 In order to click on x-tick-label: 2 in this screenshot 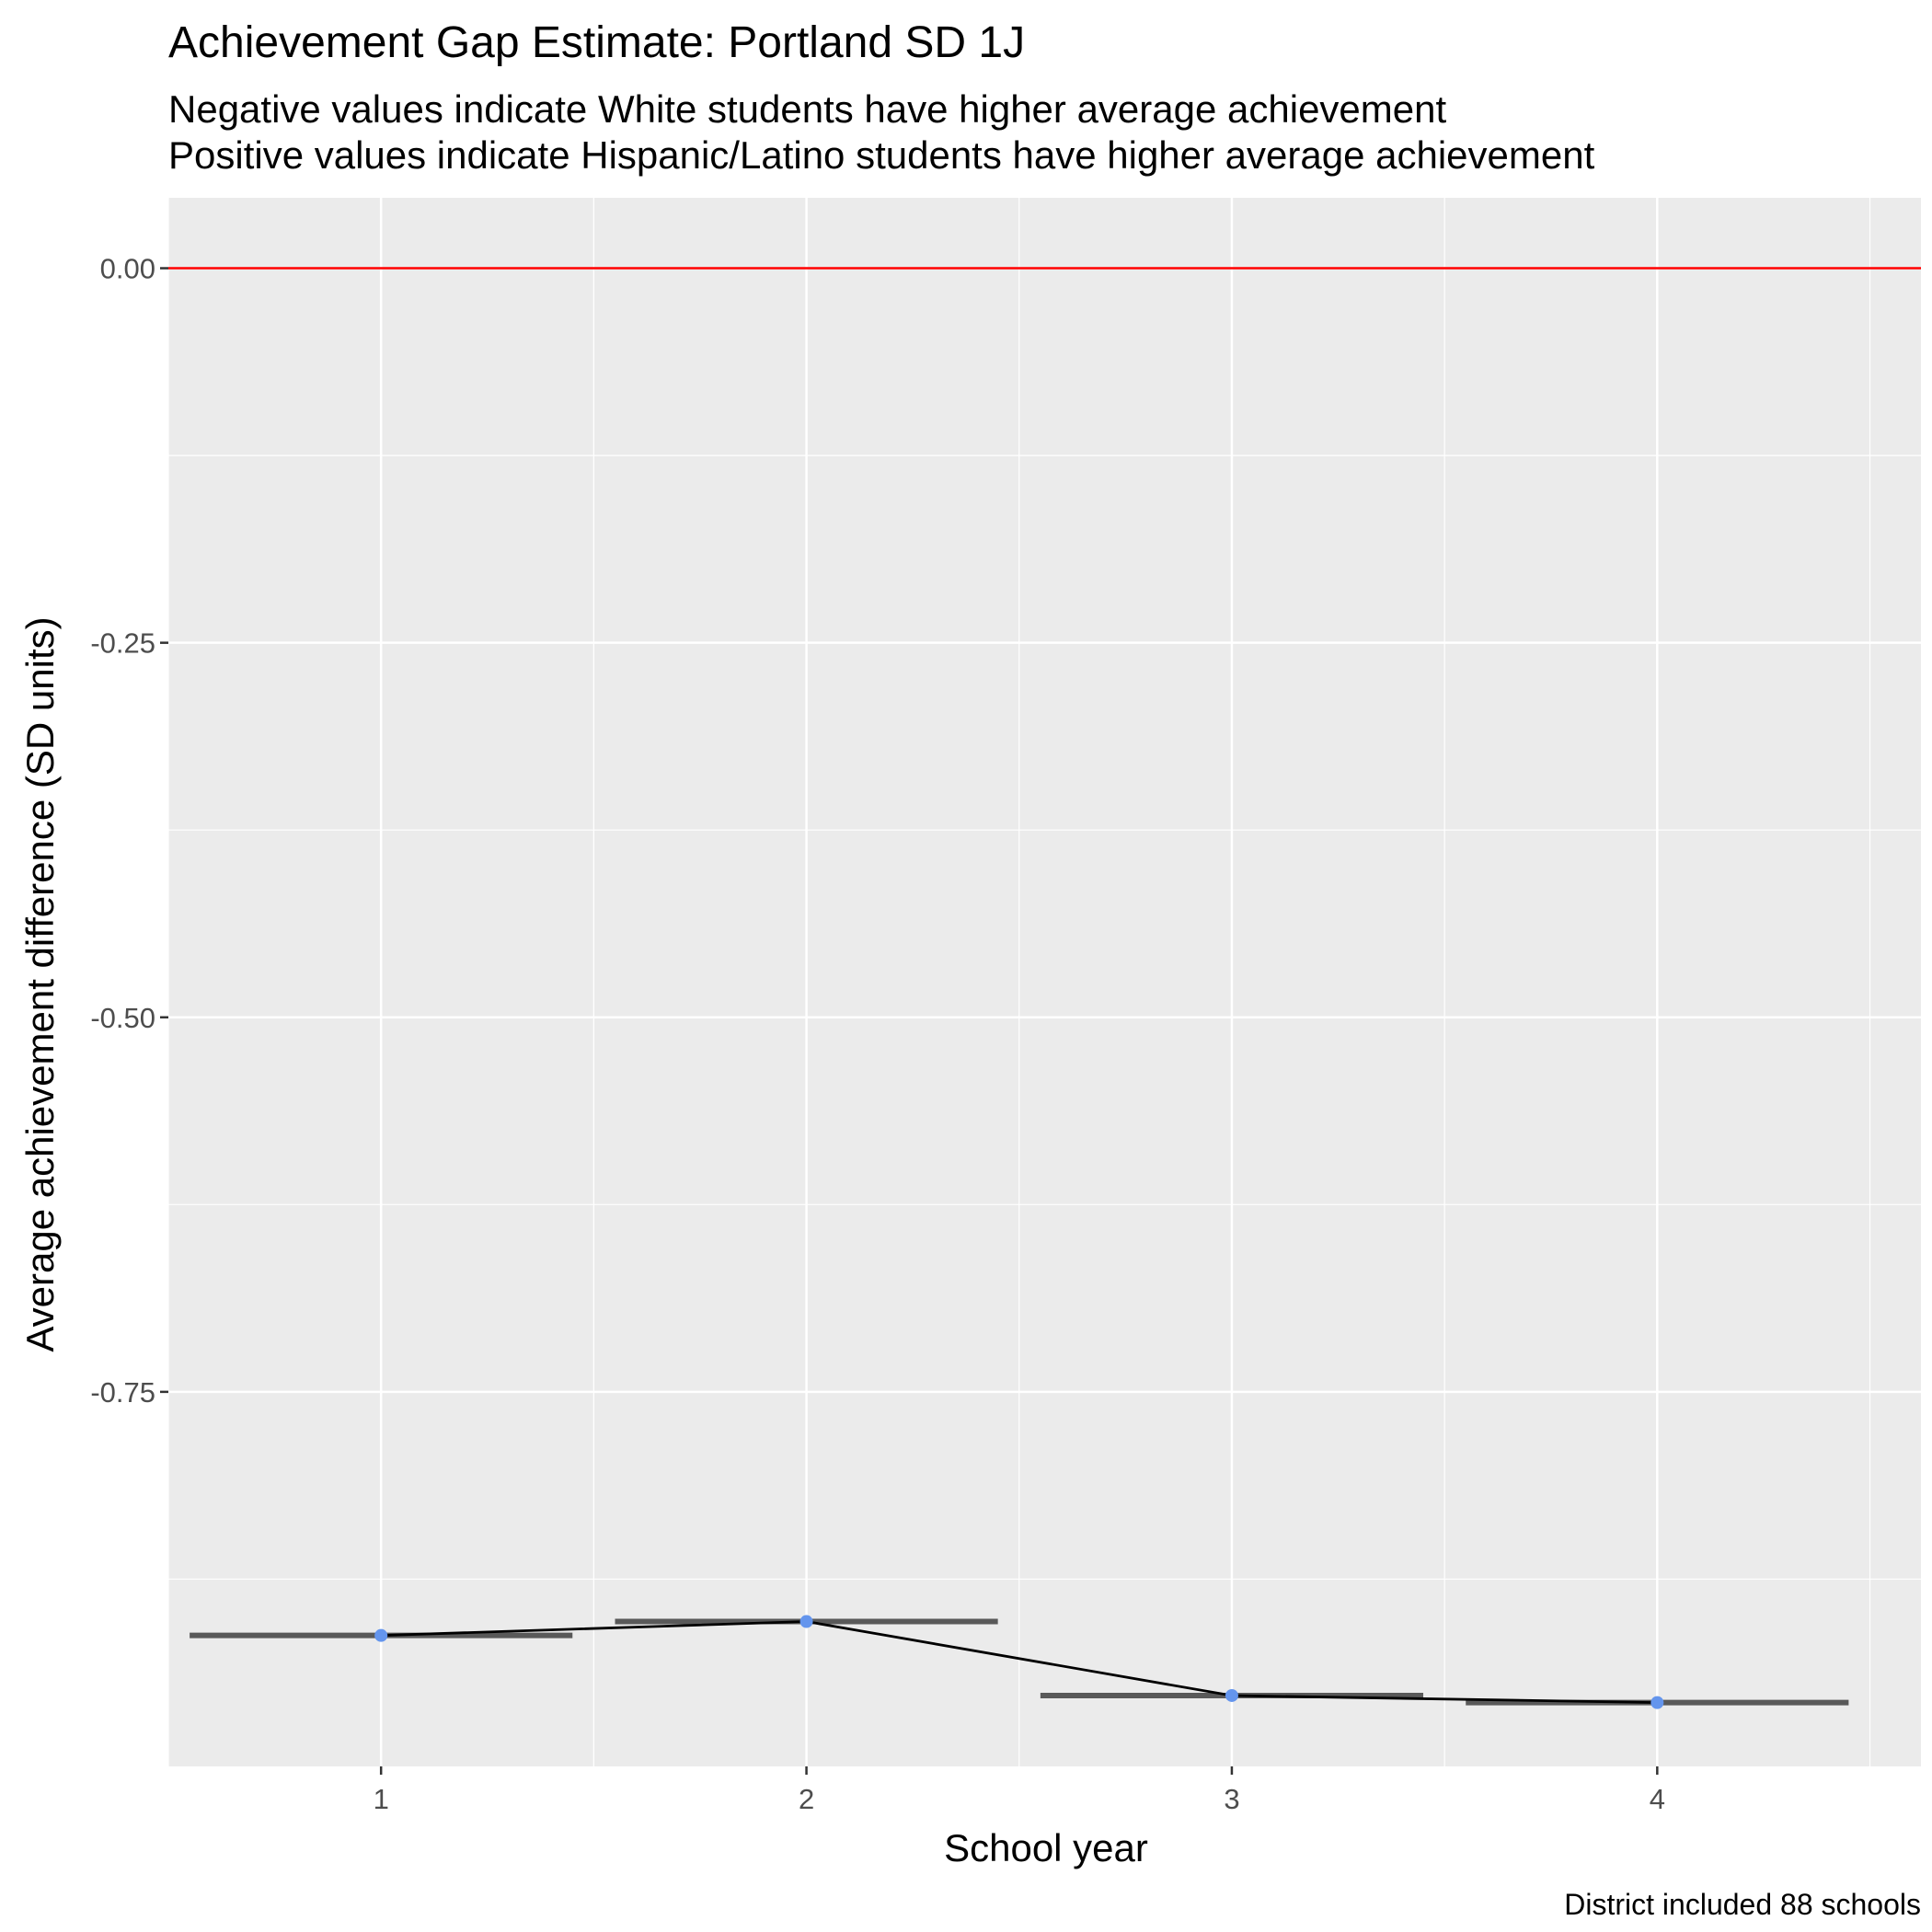, I will do `click(806, 1799)`.